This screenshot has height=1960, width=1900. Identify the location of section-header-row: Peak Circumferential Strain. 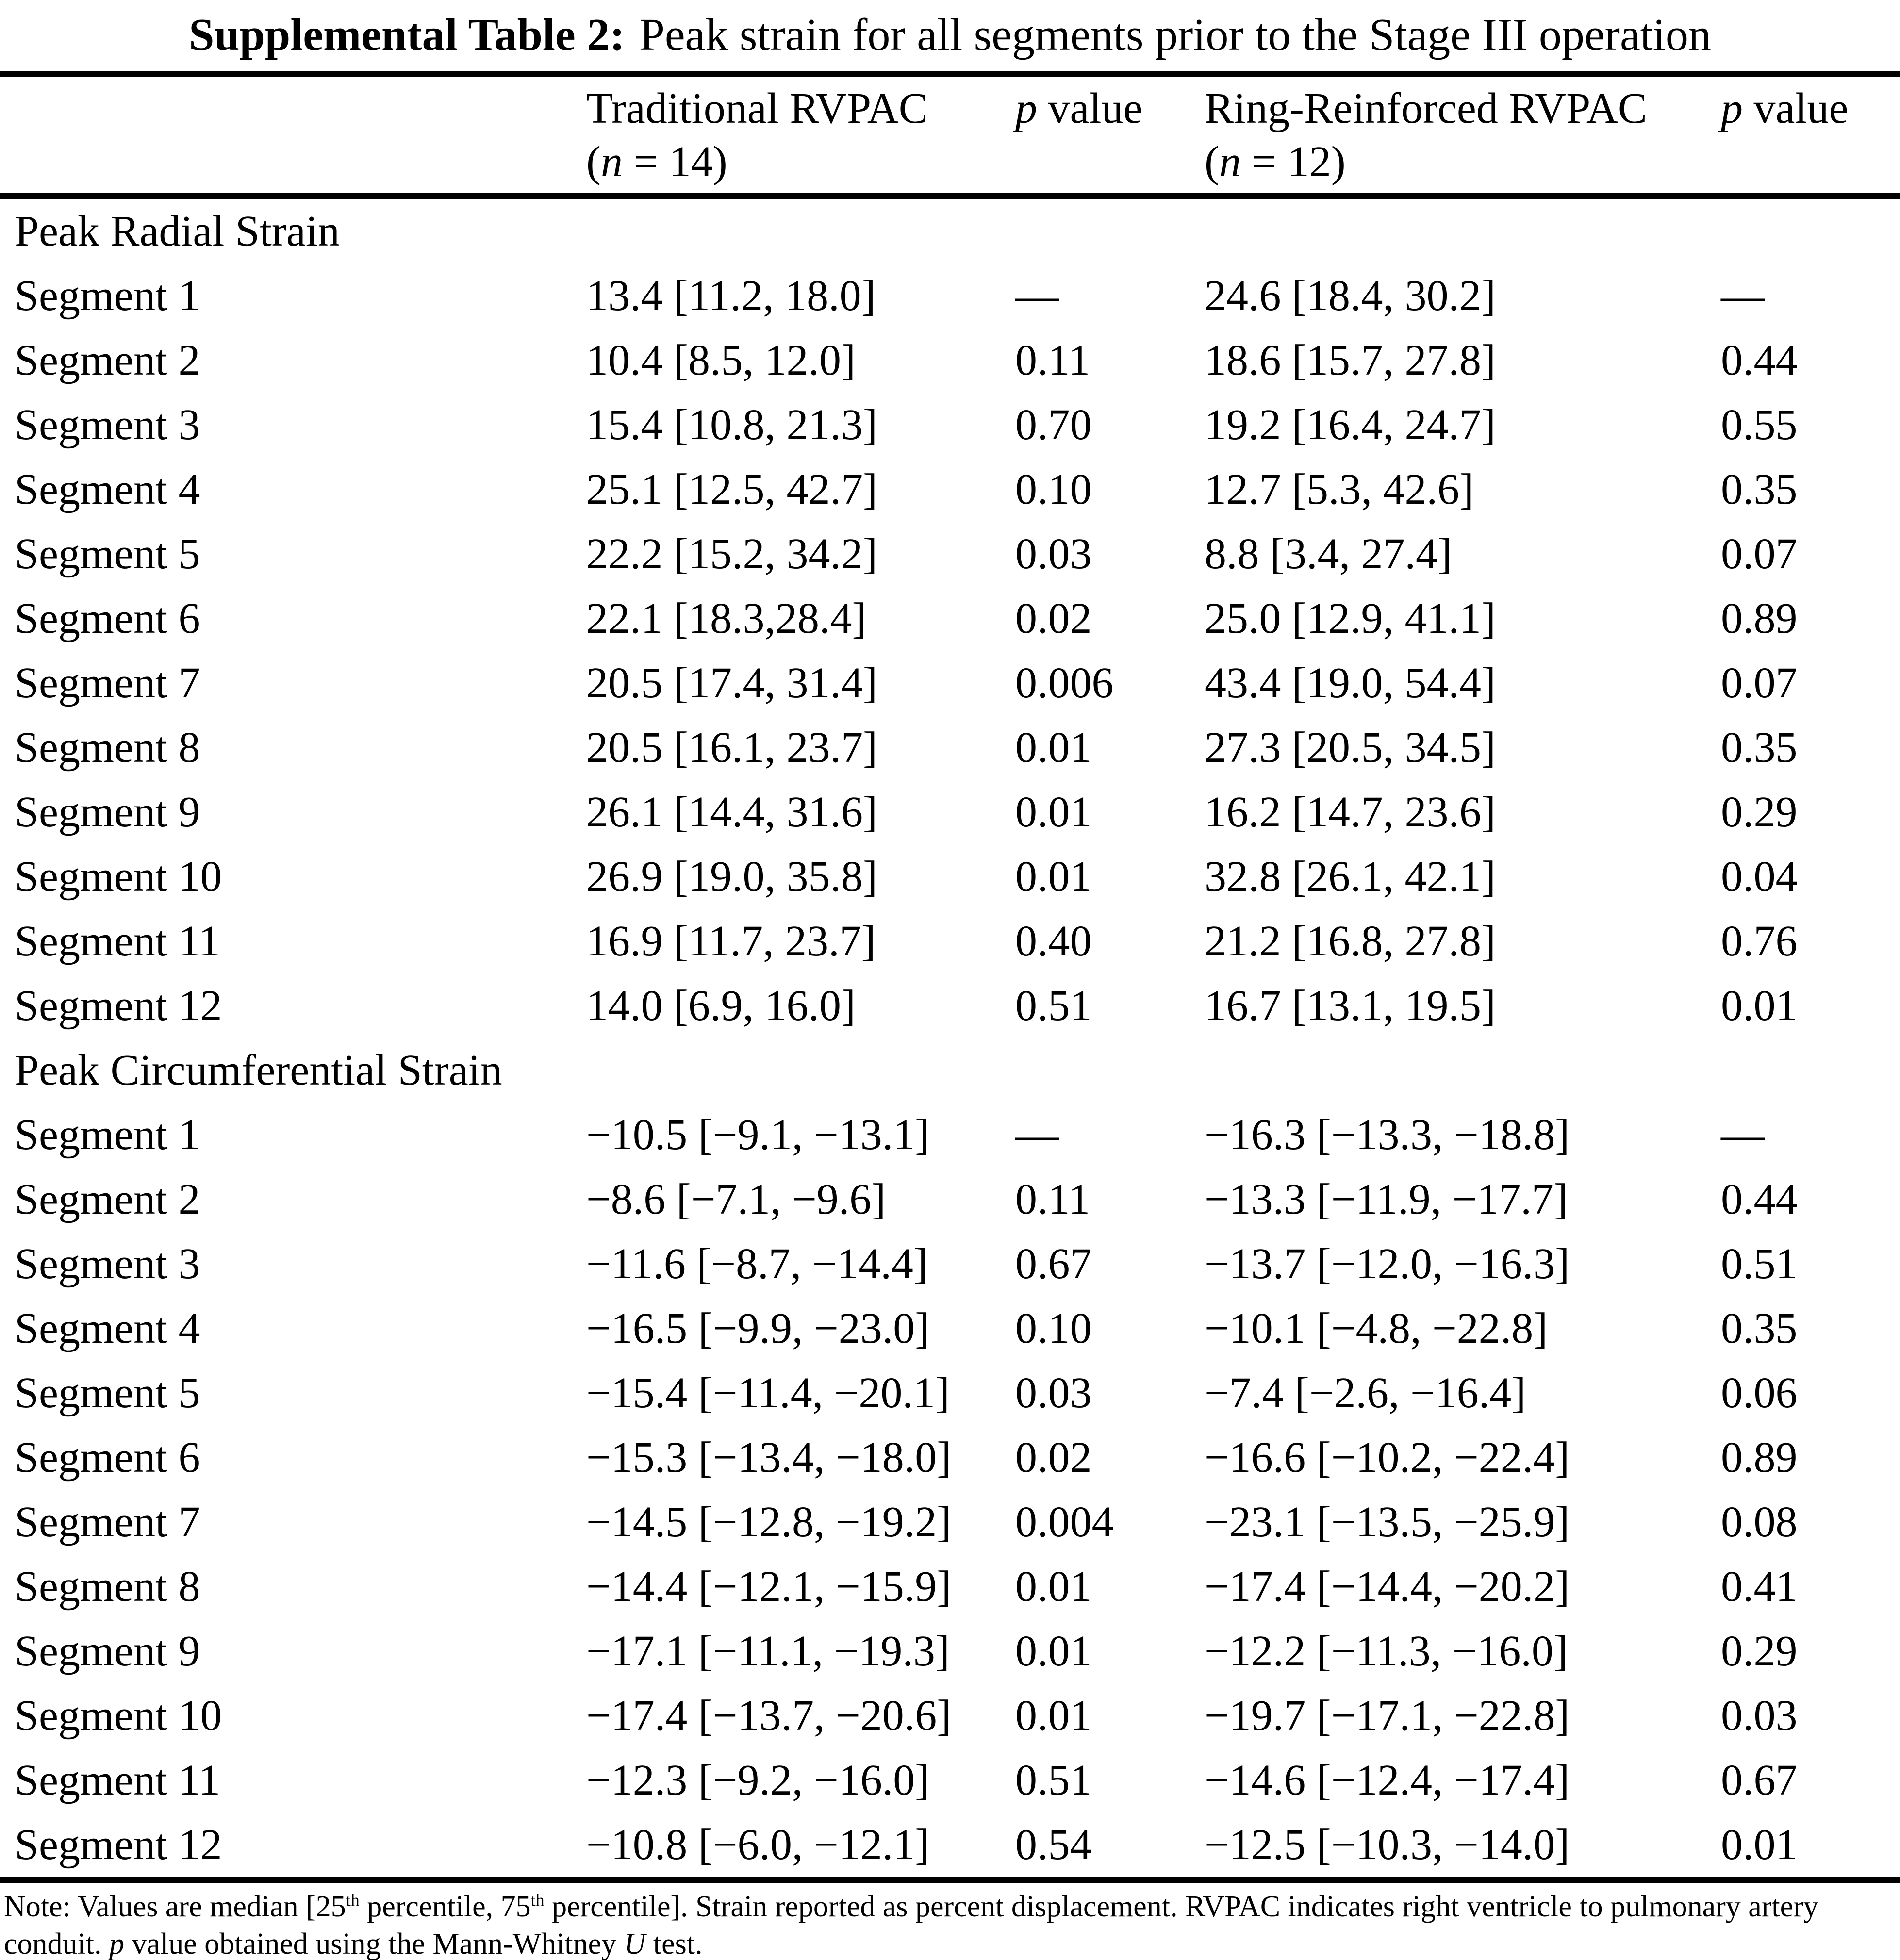
(950, 1070).